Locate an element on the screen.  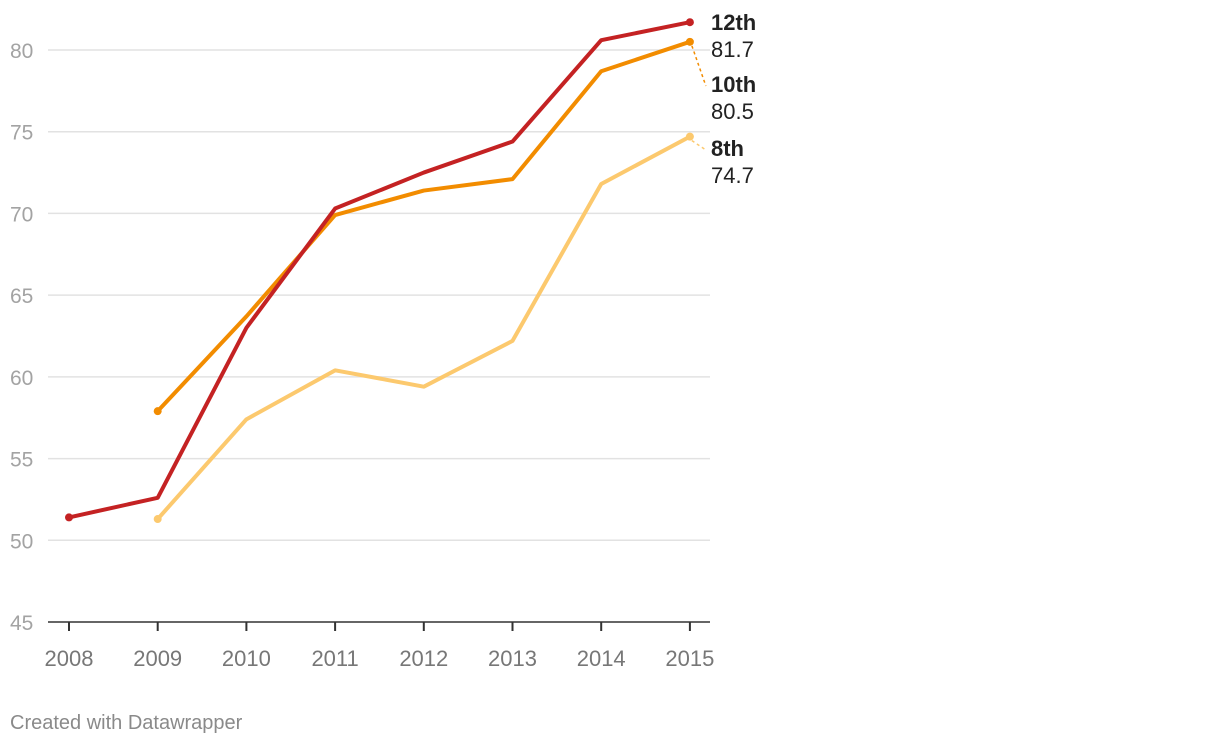
x-tick-label: 2015 is located at coordinates (689, 658).